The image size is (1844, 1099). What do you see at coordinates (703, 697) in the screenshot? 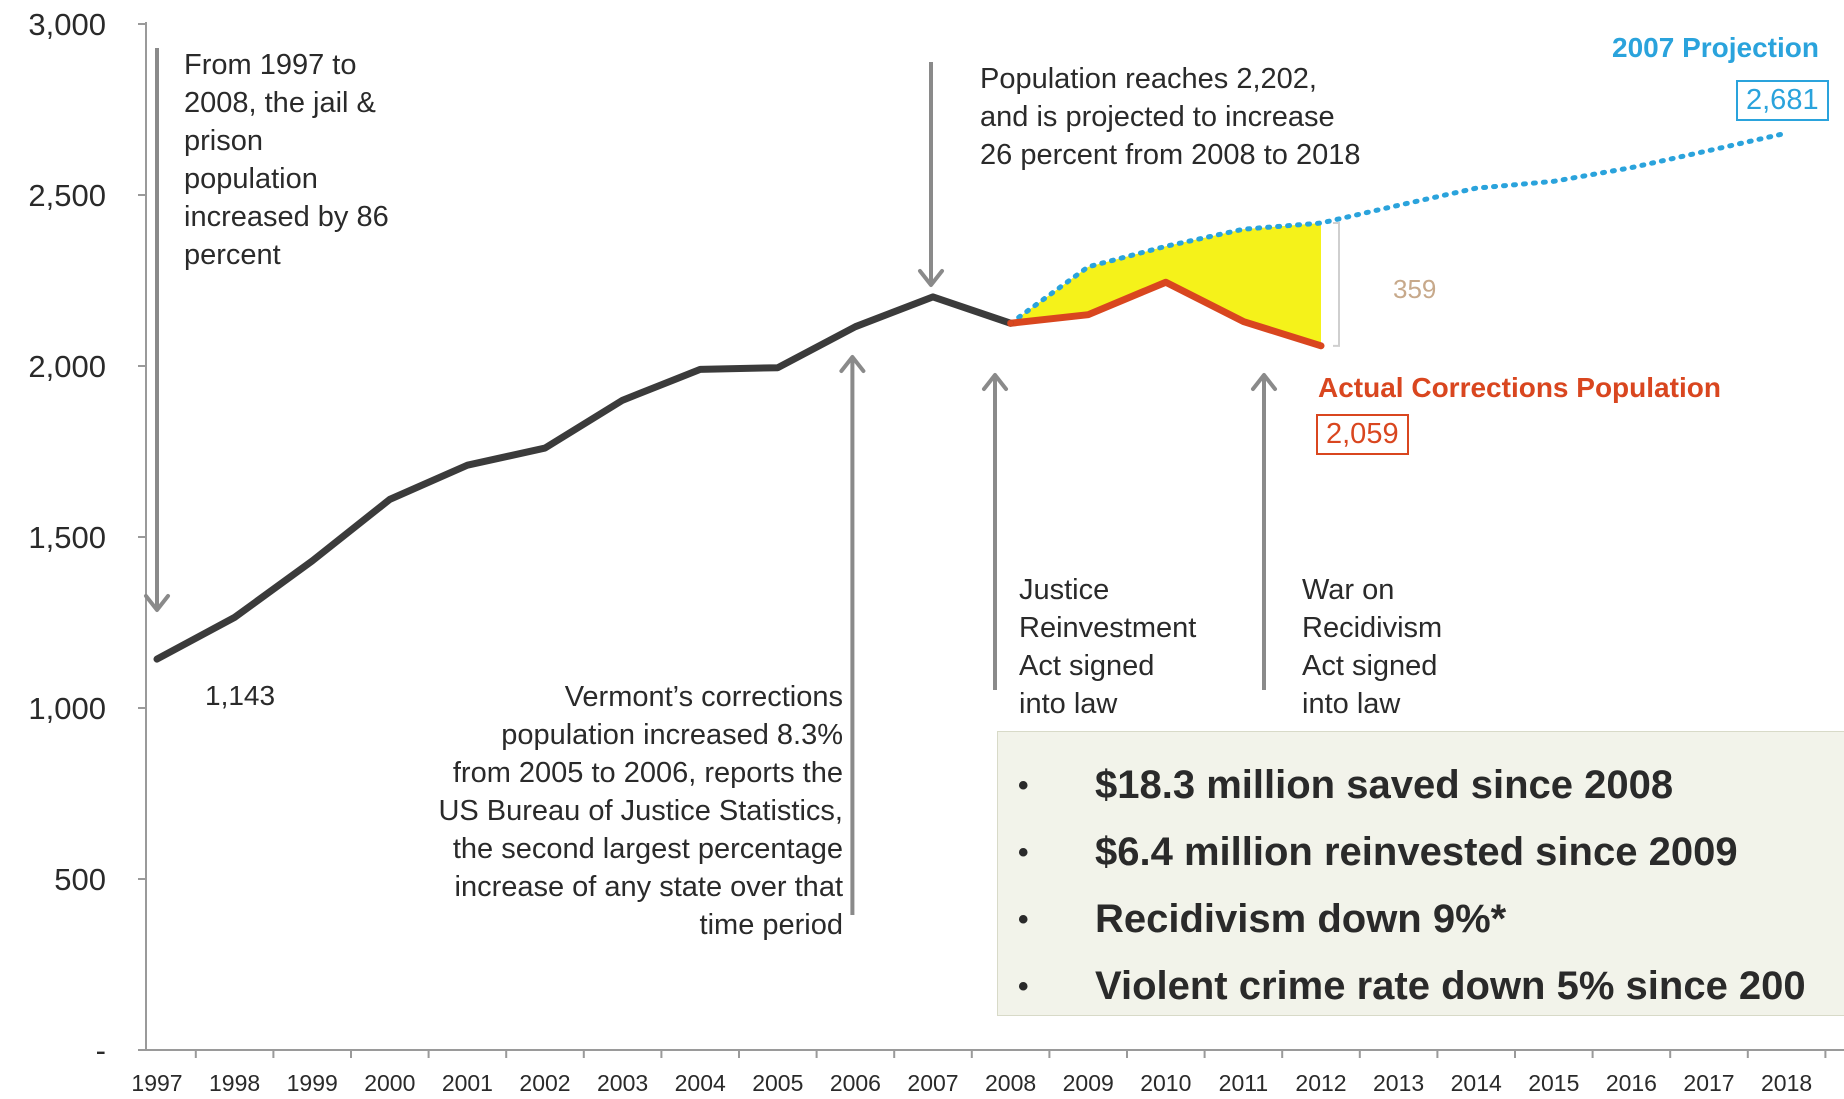
I see `annotation-line: Vermont’s corrections` at bounding box center [703, 697].